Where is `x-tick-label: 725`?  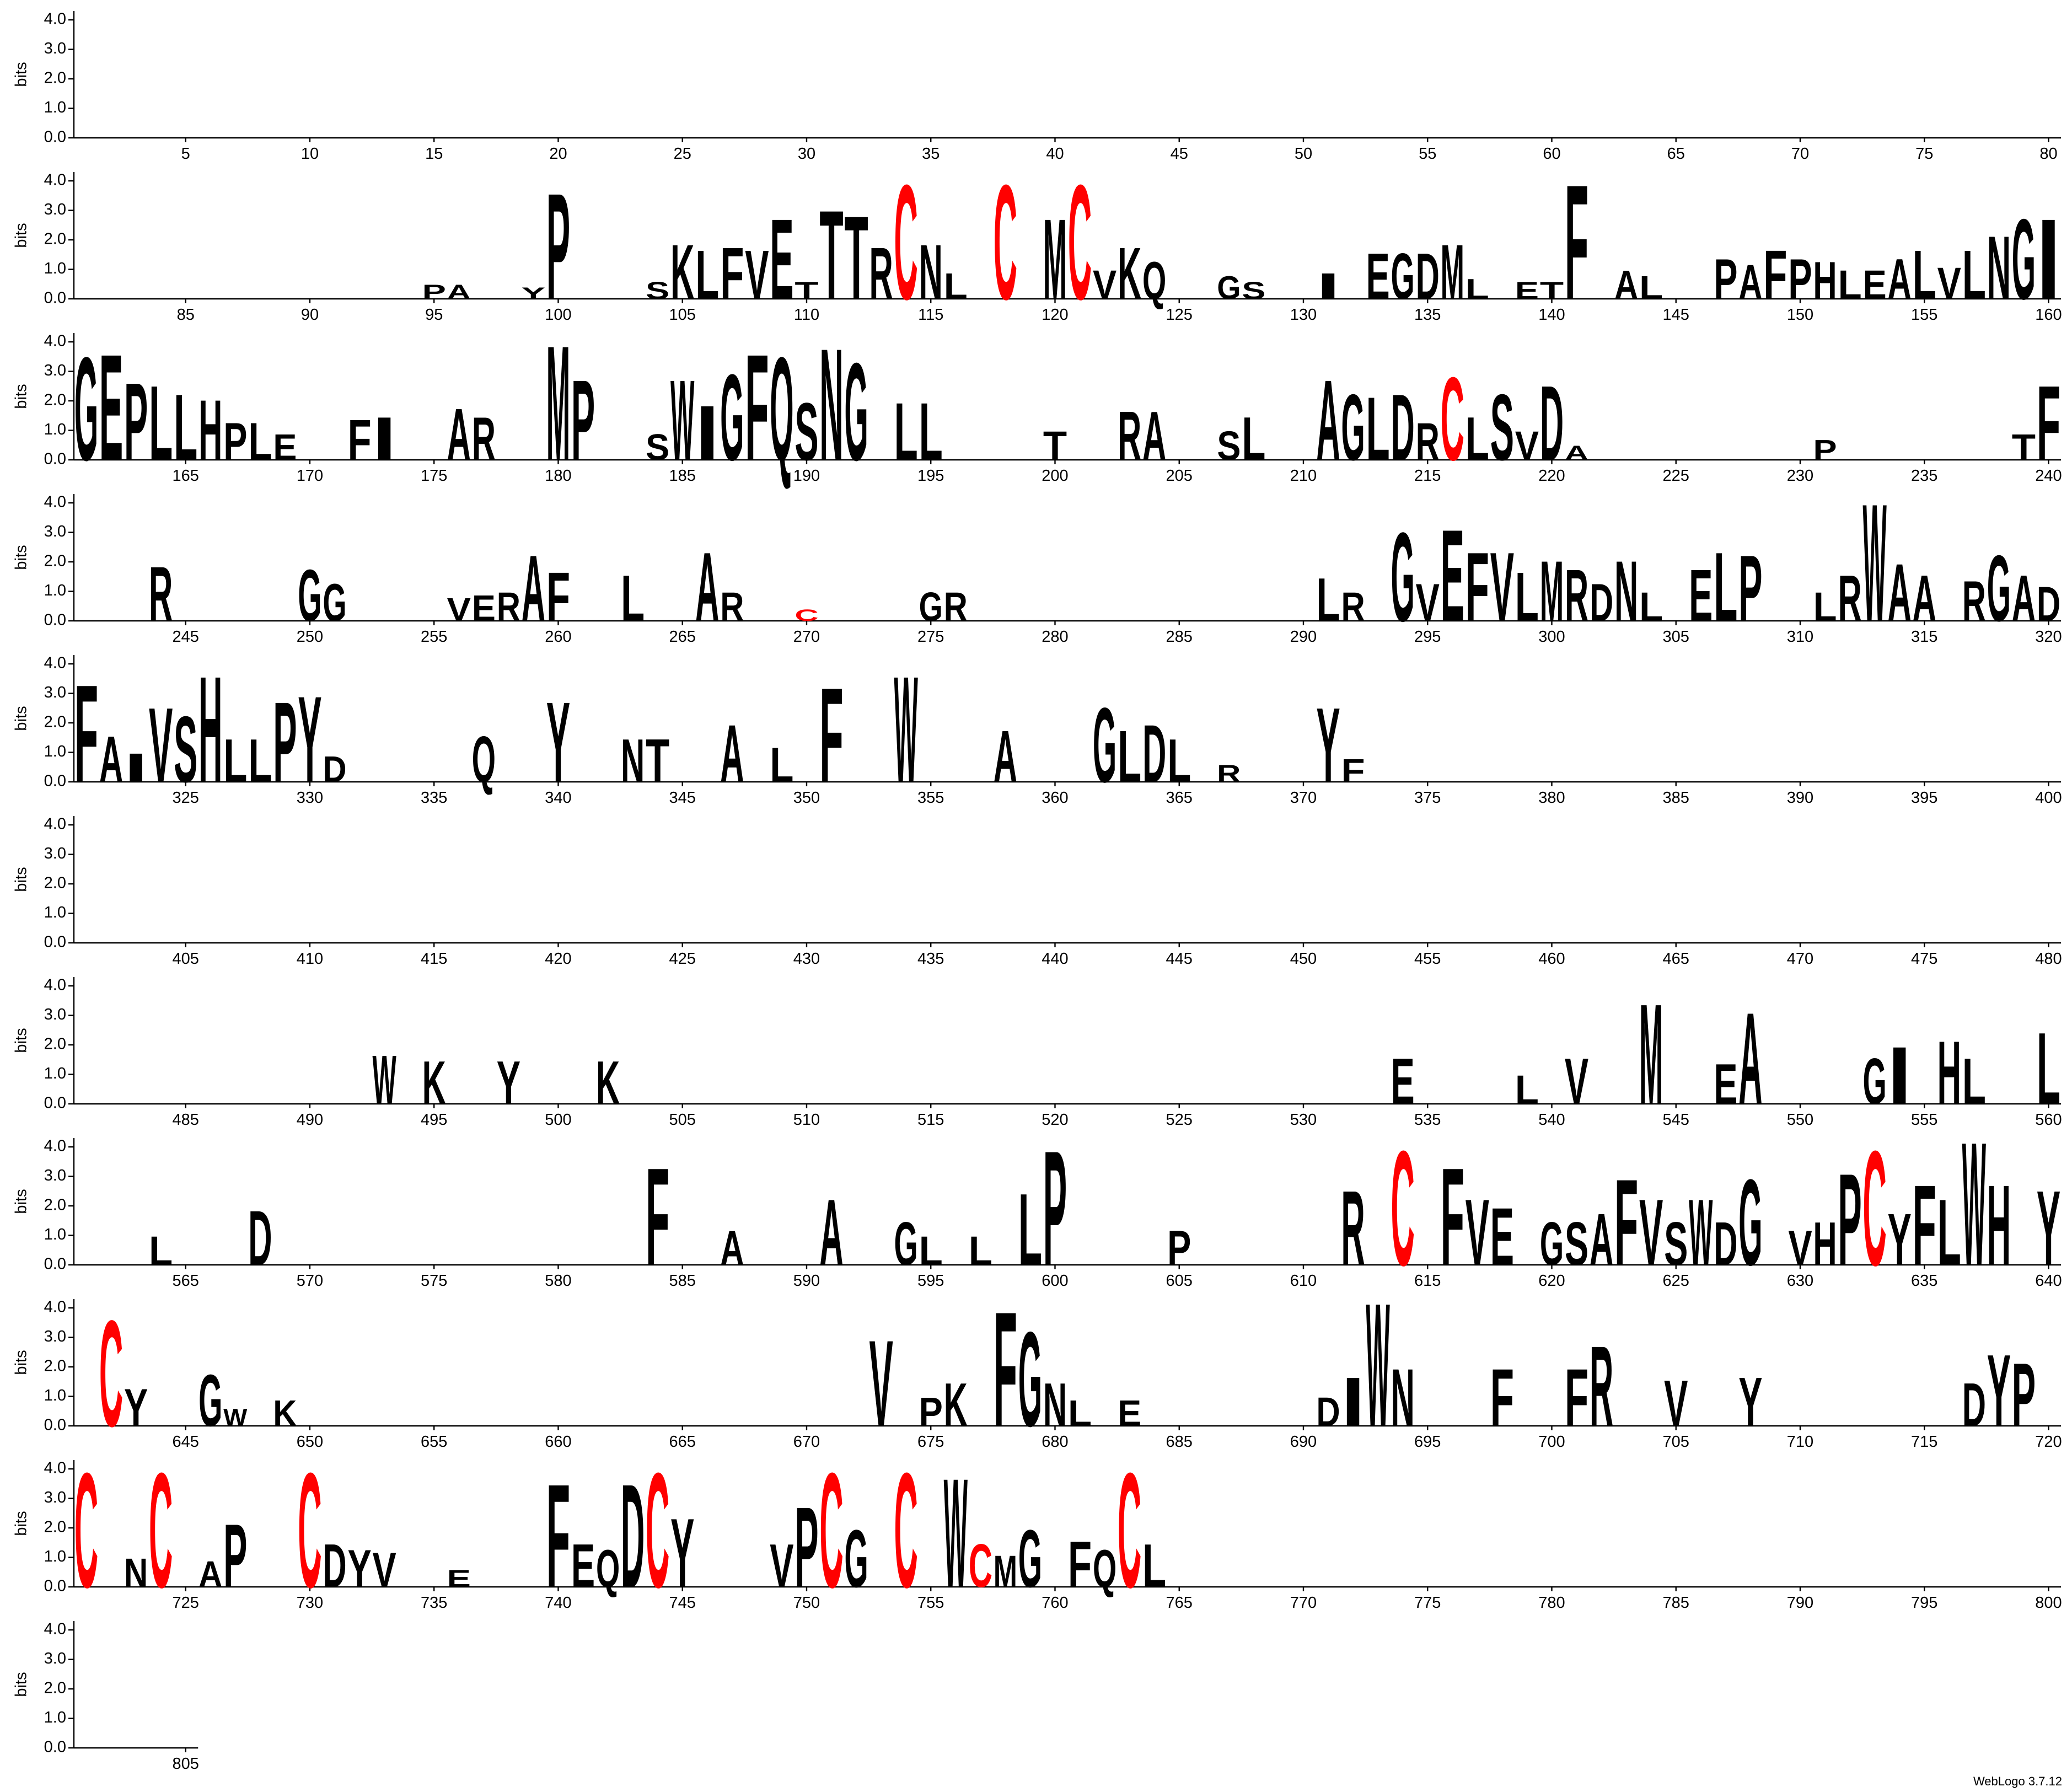
x-tick-label: 725 is located at coordinates (186, 1603).